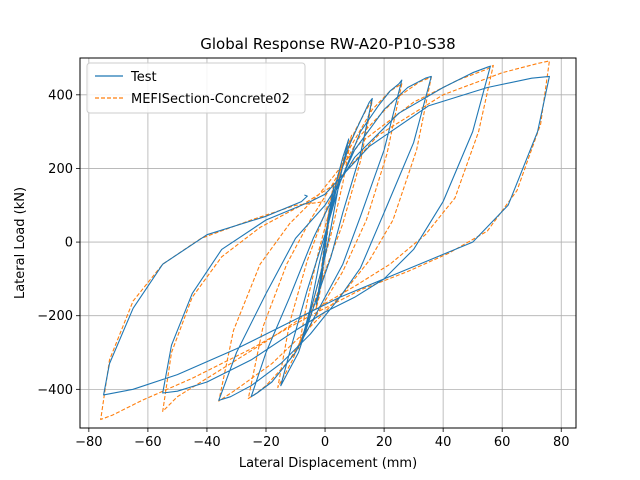 The width and height of the screenshot is (640, 480). I want to click on x-tick-label: 60, so click(502, 442).